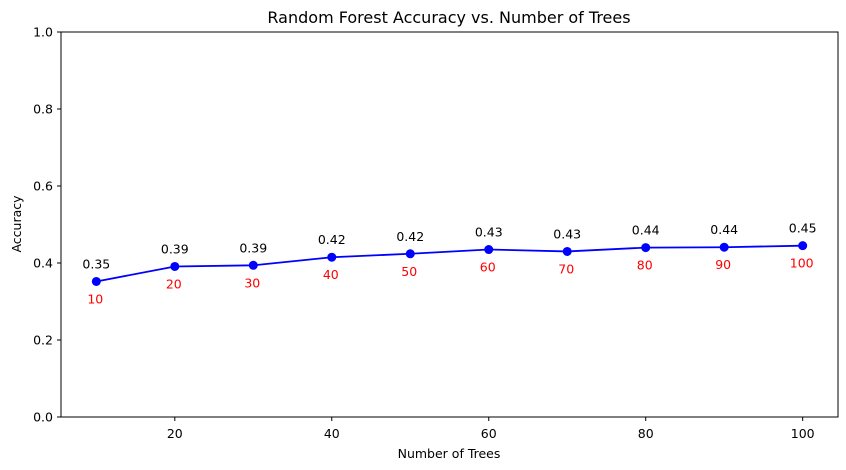 Image resolution: width=846 pixels, height=470 pixels. Describe the element at coordinates (488, 267) in the screenshot. I see `x-annotation-label: 60` at that location.